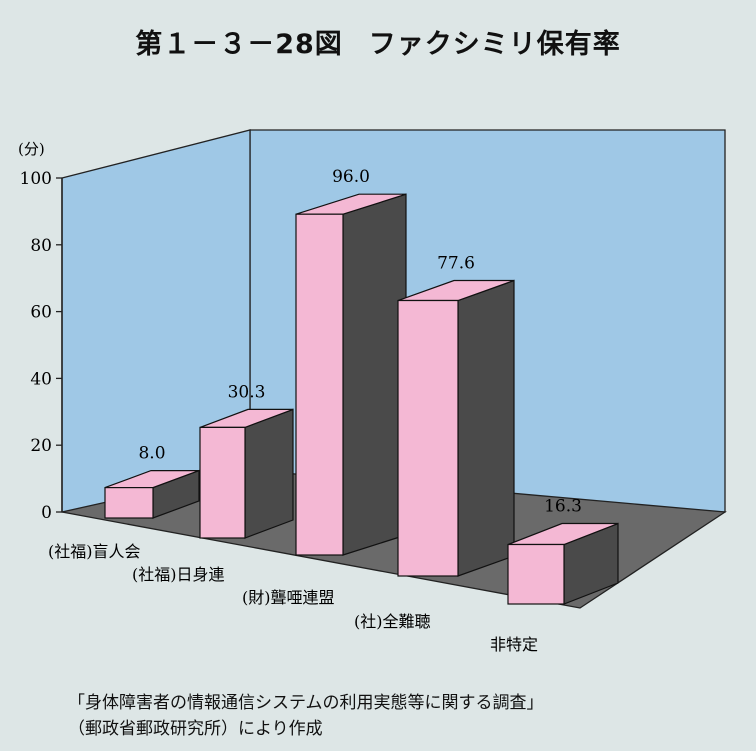  Describe the element at coordinates (456, 264) in the screenshot. I see `bar-value-label: 77.6` at that location.